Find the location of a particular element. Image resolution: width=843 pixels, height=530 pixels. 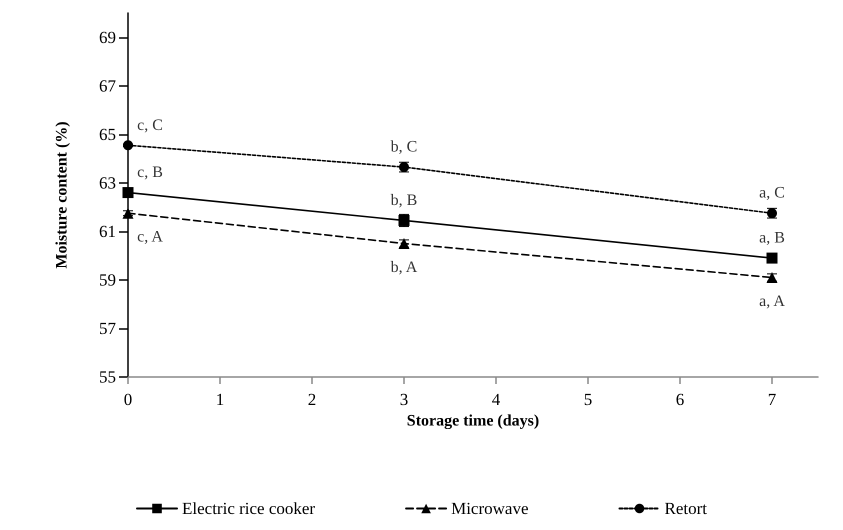

y-tick-label: 69 is located at coordinates (107, 37).